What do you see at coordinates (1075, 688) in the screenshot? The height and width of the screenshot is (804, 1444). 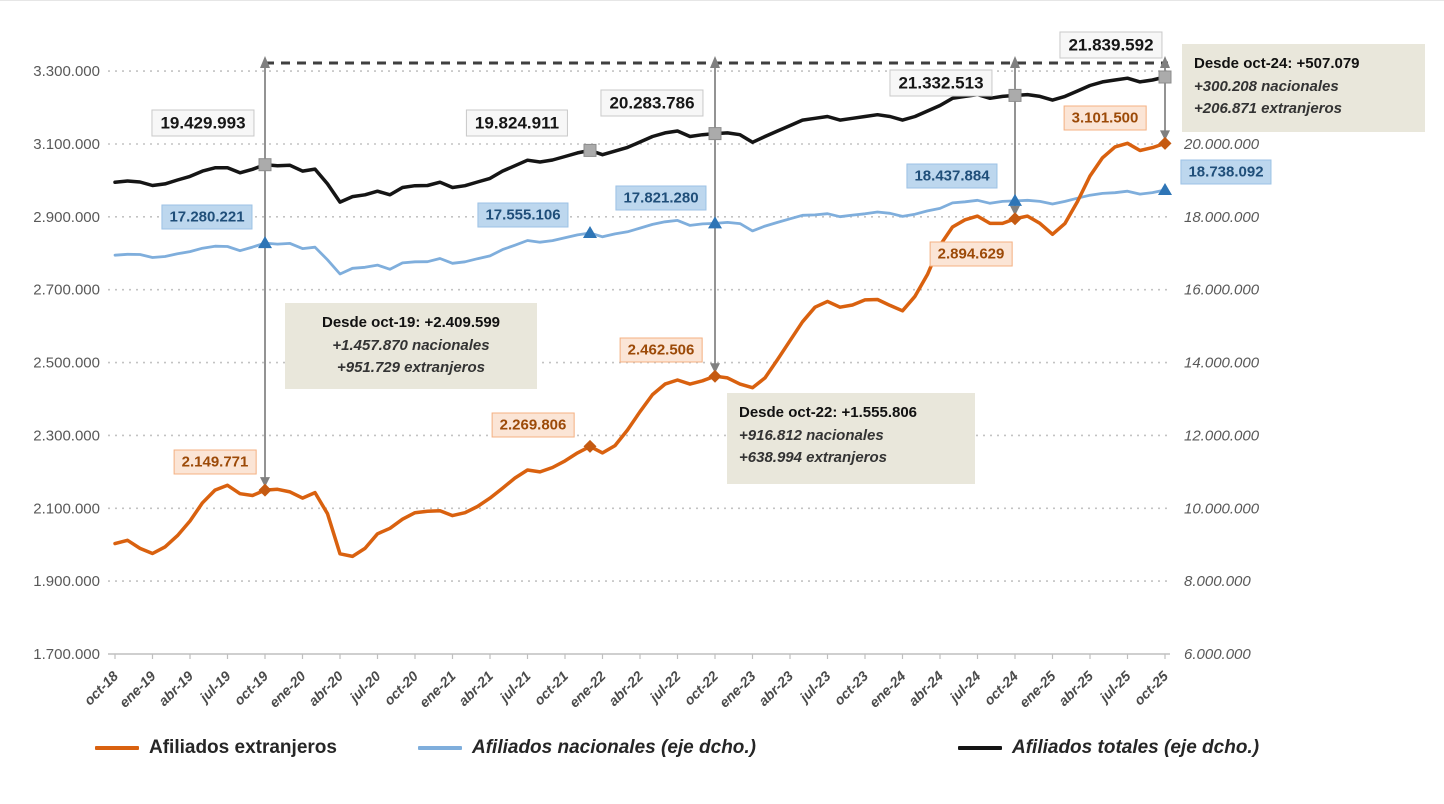 I see `svg-text: abr-25` at bounding box center [1075, 688].